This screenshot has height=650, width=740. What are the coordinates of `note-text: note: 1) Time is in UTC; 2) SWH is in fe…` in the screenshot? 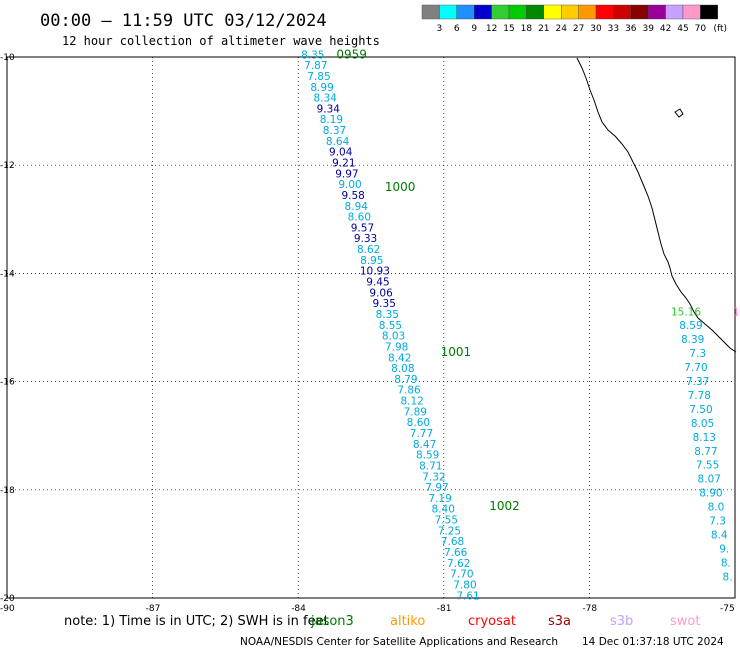 It's located at (196, 621).